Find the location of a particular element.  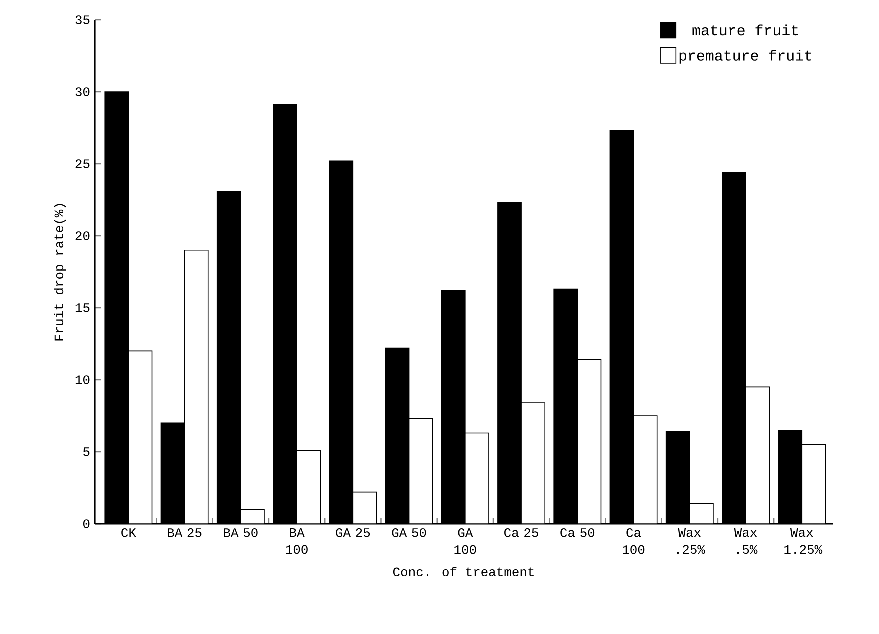

x-tick-label: Wax .5% is located at coordinates (746, 541).